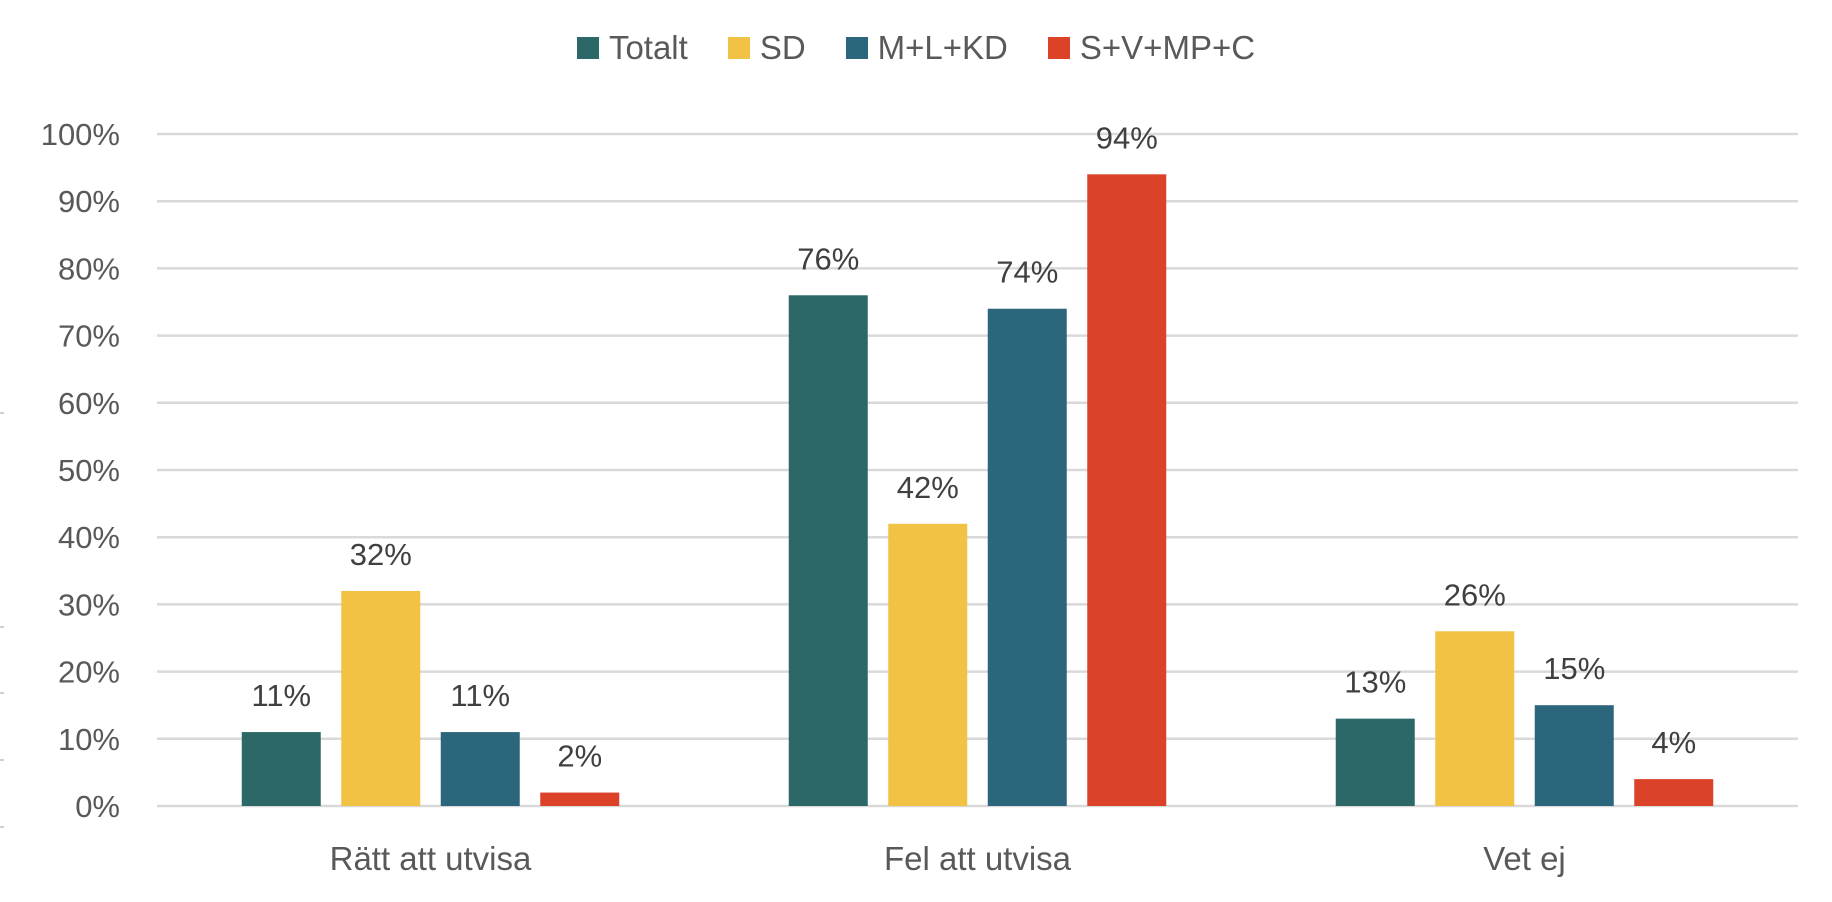 Image resolution: width=1832 pixels, height=902 pixels. What do you see at coordinates (648, 47) in the screenshot?
I see `legend-label: Totalt` at bounding box center [648, 47].